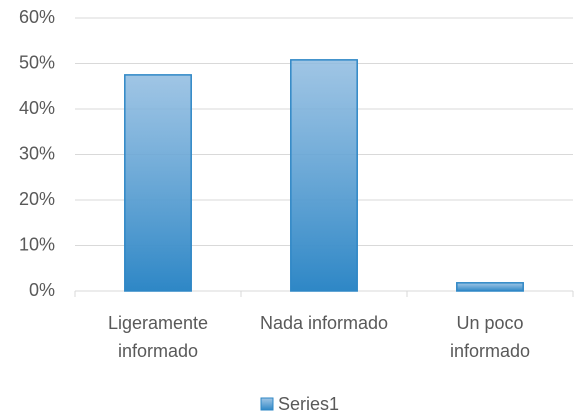 The image size is (576, 415). I want to click on legend-swatch, so click(267, 404).